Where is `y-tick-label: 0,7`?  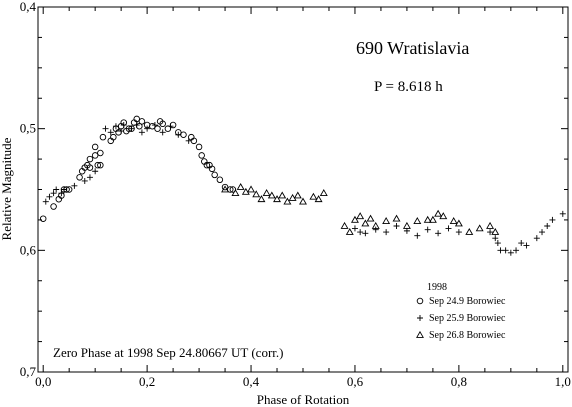
y-tick-label: 0,7 is located at coordinates (28, 371).